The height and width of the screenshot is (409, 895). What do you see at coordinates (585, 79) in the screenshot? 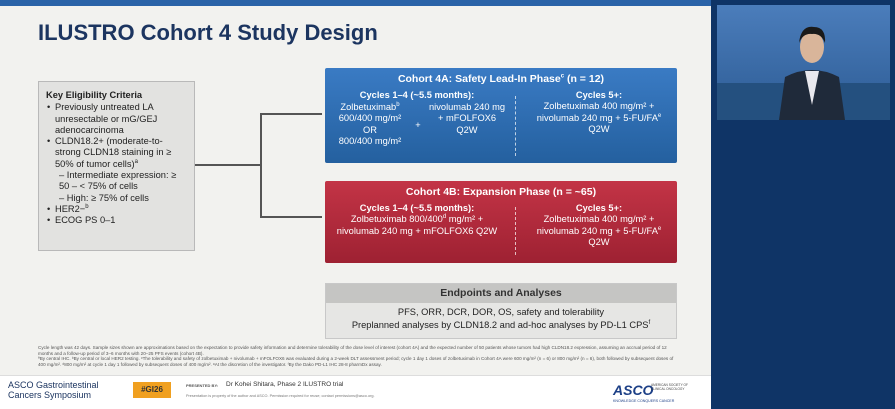
I see `text: (n = 12)` at bounding box center [585, 79].